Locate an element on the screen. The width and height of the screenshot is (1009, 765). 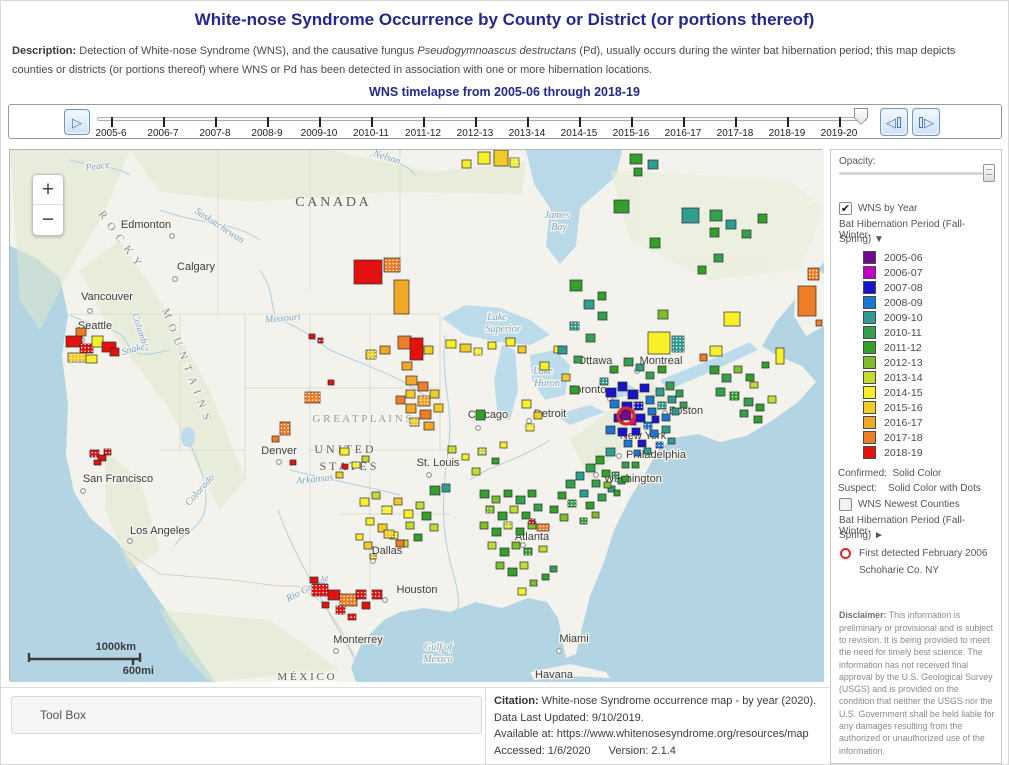
opacity-slider is located at coordinates (917, 173).